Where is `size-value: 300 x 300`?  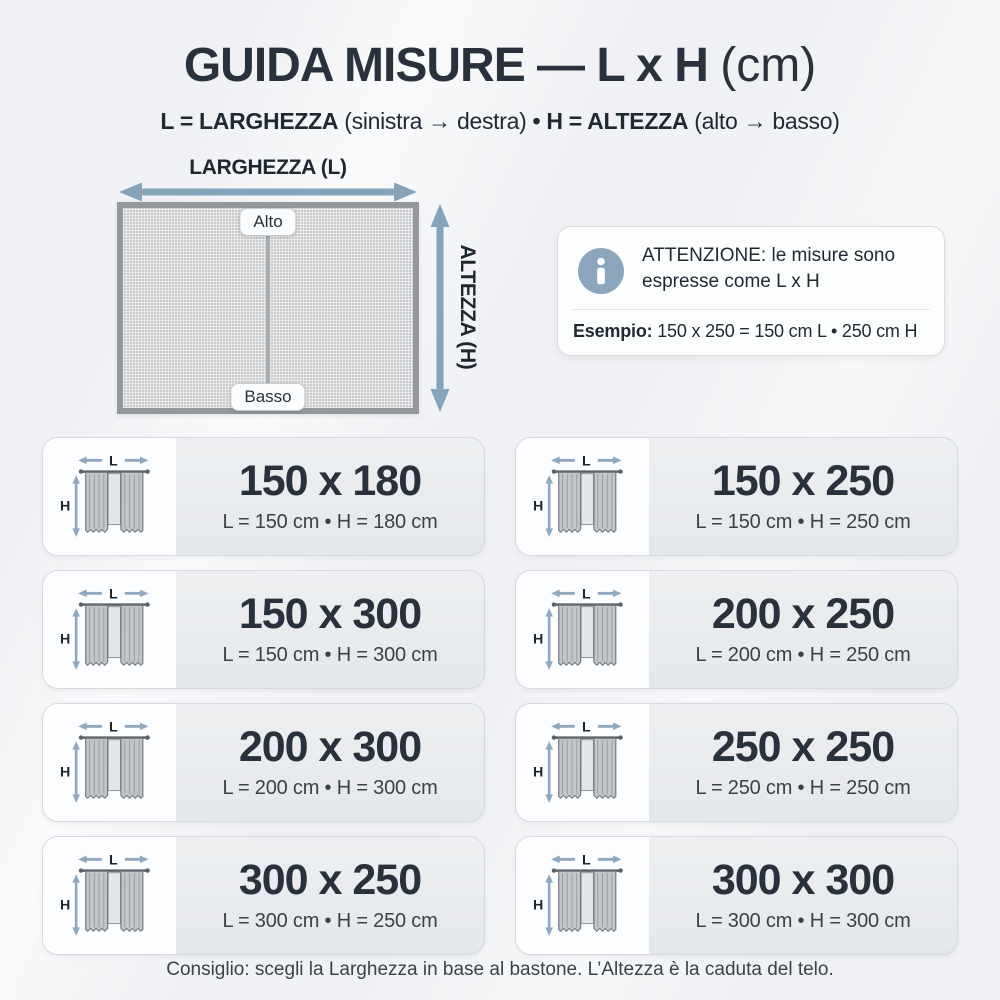 size-value: 300 x 300 is located at coordinates (803, 879).